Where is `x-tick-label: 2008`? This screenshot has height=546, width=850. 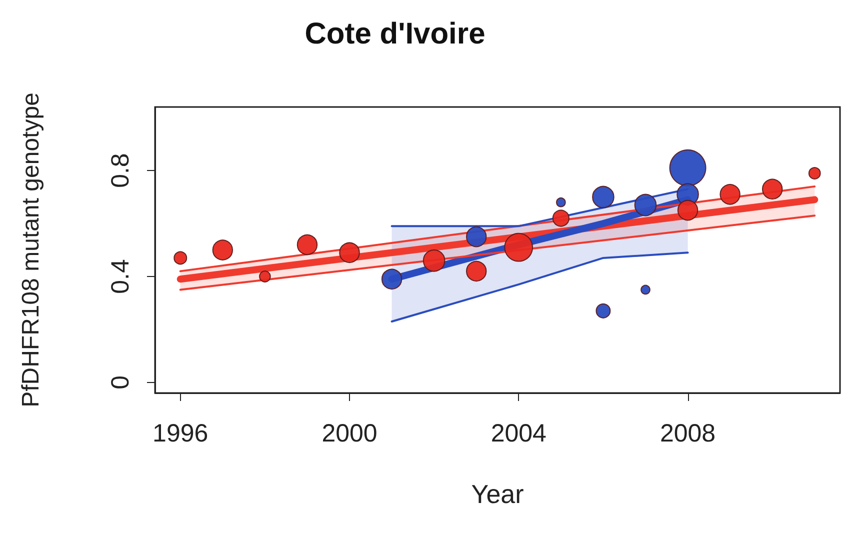 x-tick-label: 2008 is located at coordinates (688, 434).